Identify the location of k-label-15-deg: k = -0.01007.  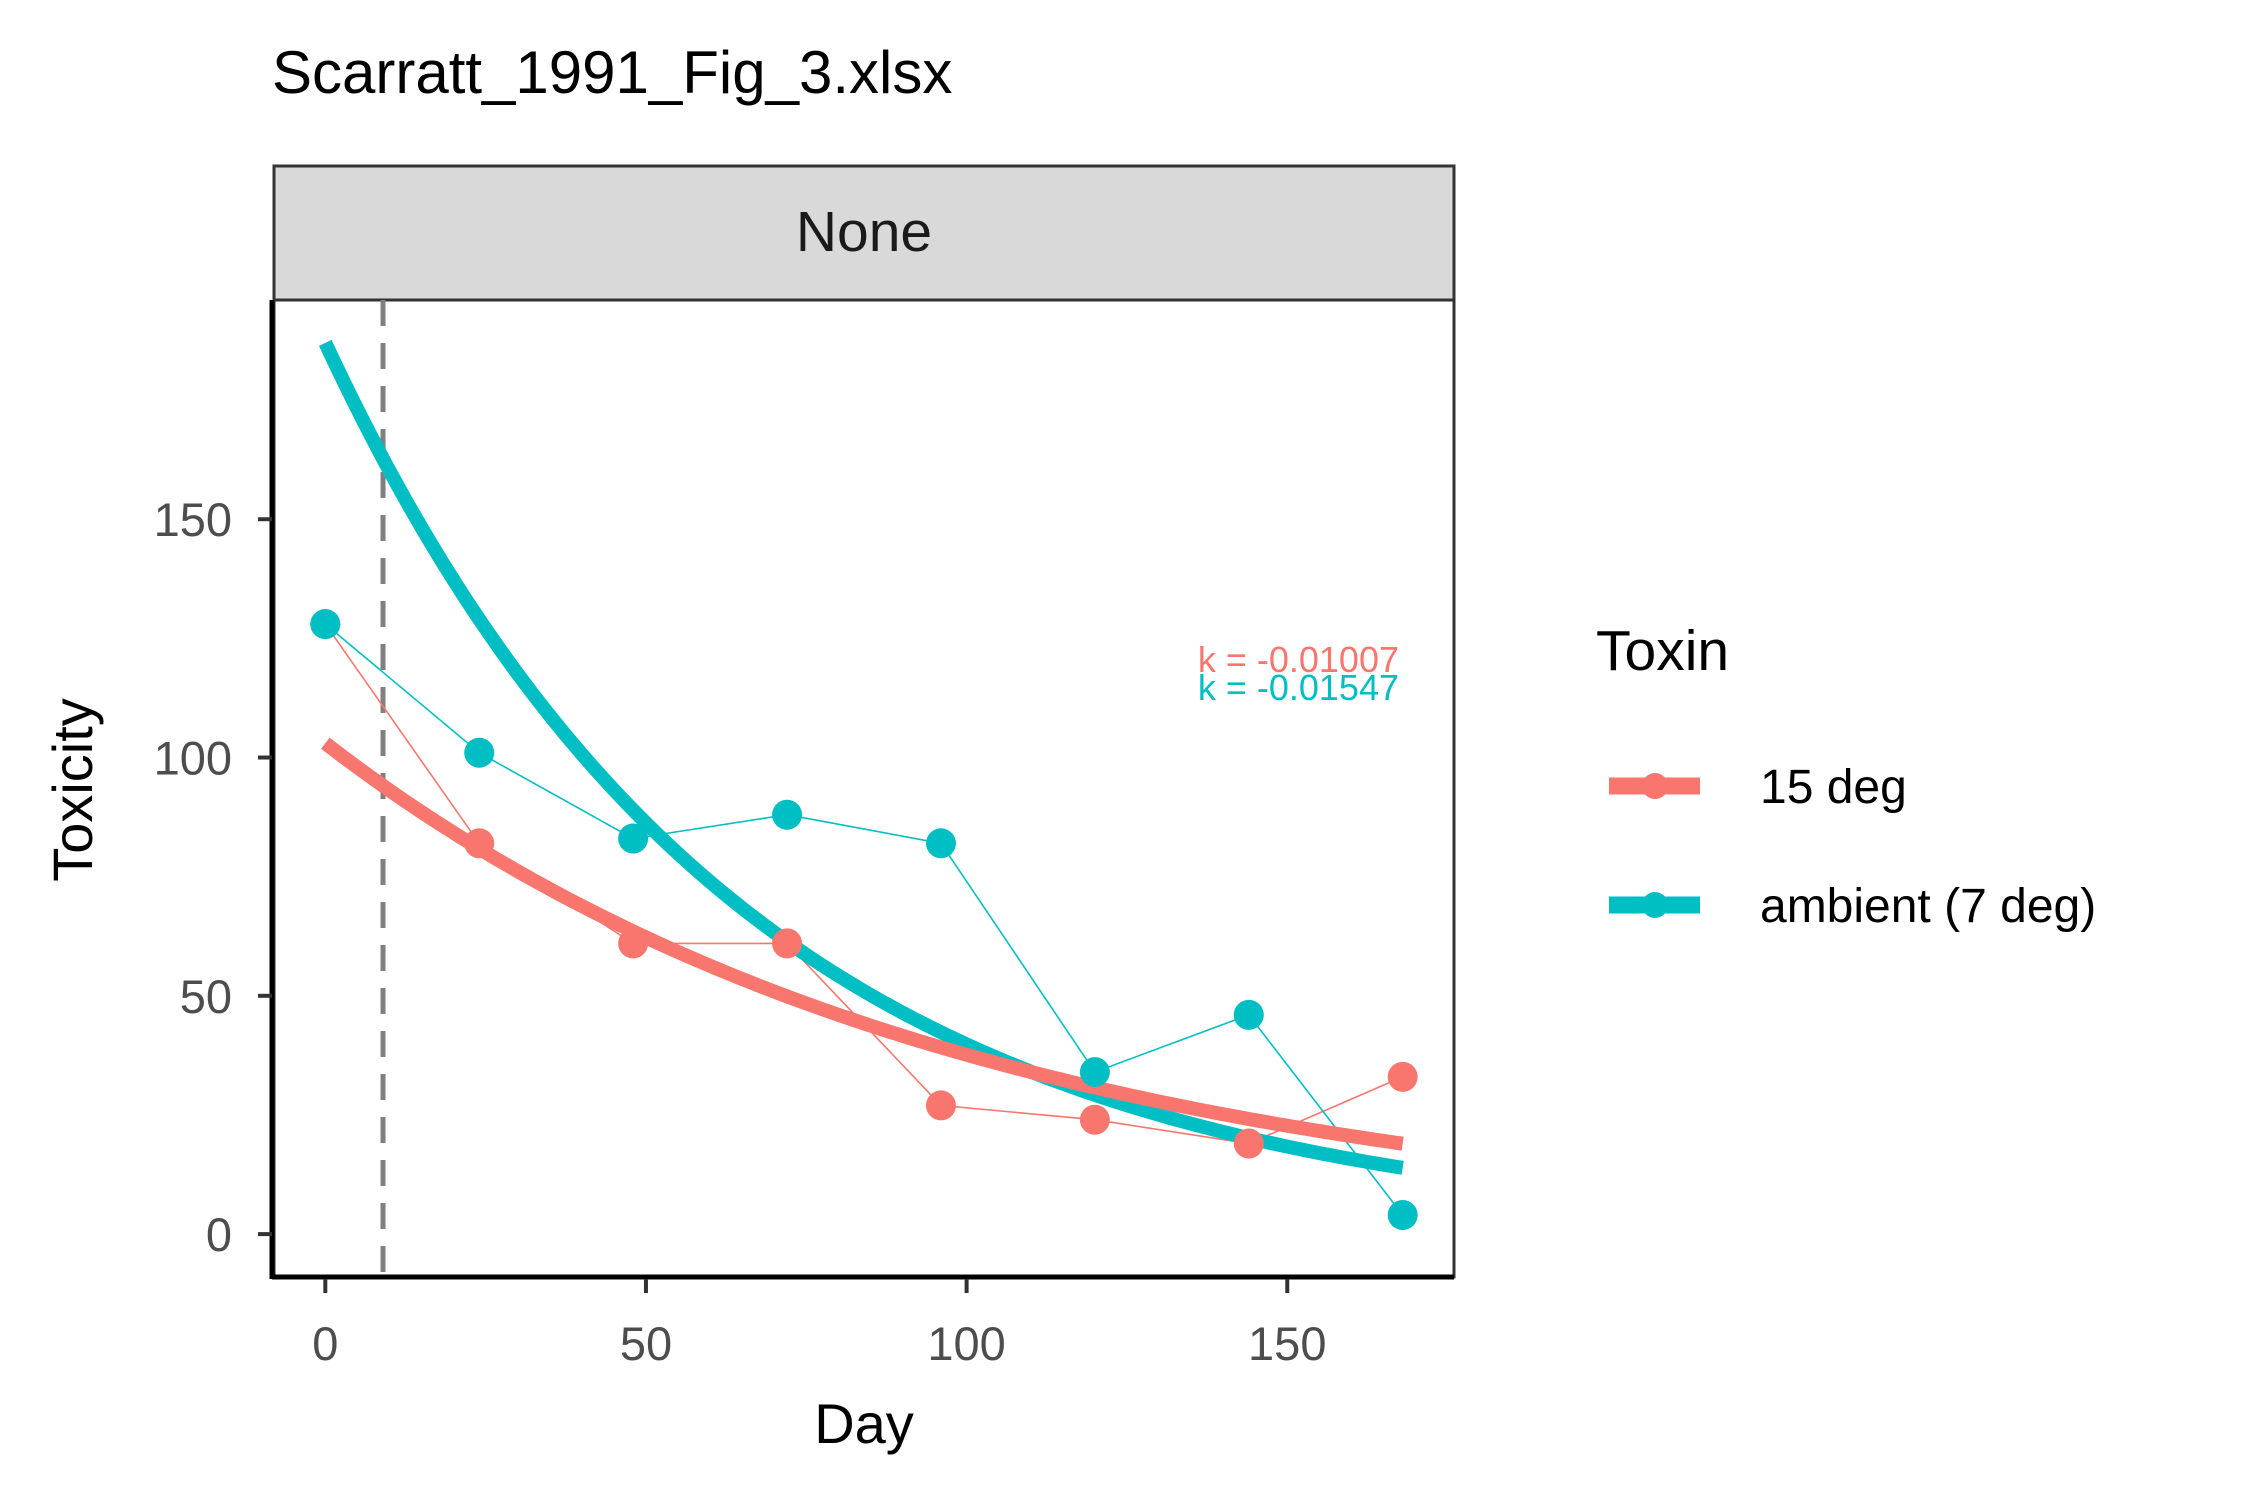
(1298, 659).